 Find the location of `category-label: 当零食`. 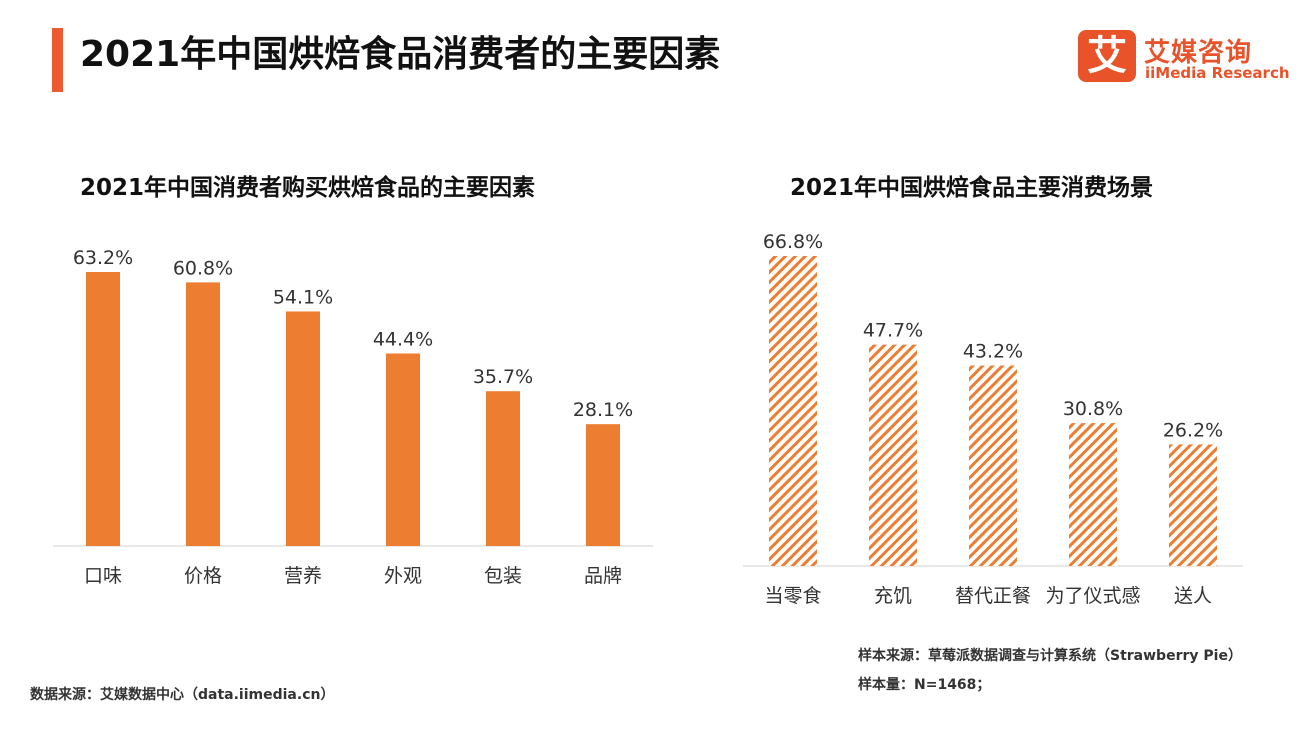

category-label: 当零食 is located at coordinates (792, 596).